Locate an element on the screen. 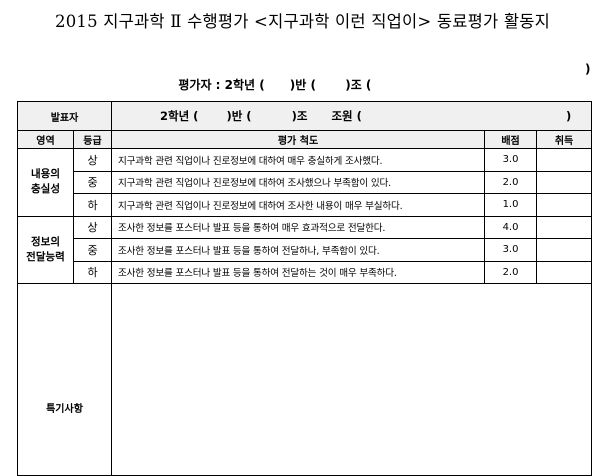  header-grade: 등급 is located at coordinates (92, 139).